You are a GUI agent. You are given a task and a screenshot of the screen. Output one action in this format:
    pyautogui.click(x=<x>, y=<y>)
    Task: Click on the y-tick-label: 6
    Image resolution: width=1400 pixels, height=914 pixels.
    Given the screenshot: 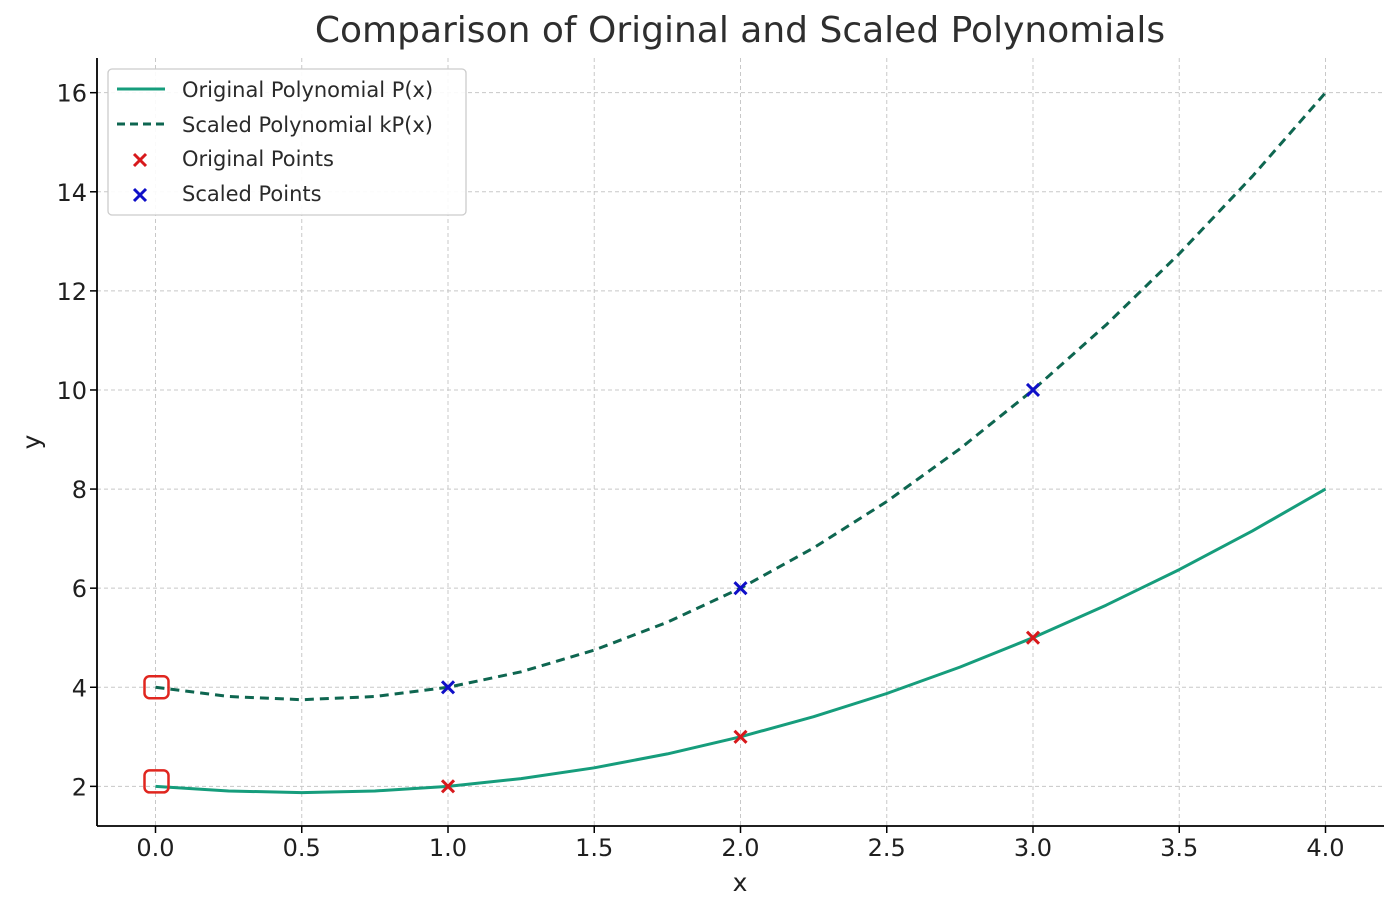 What is the action you would take?
    pyautogui.click(x=79, y=589)
    